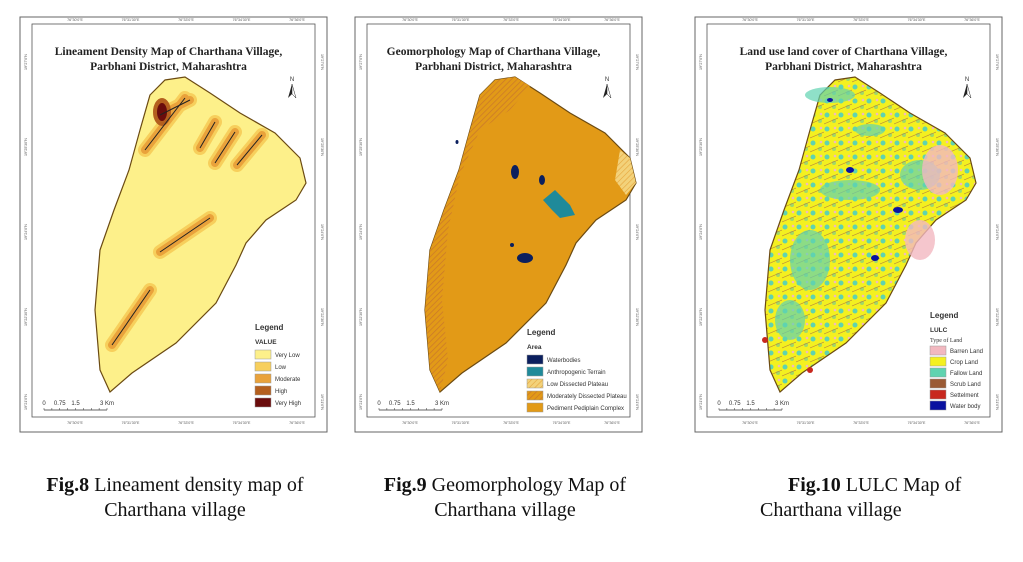 The image size is (1023, 562). Describe the element at coordinates (563, 361) in the screenshot. I see `legend-item-label: Waterbodies` at that location.